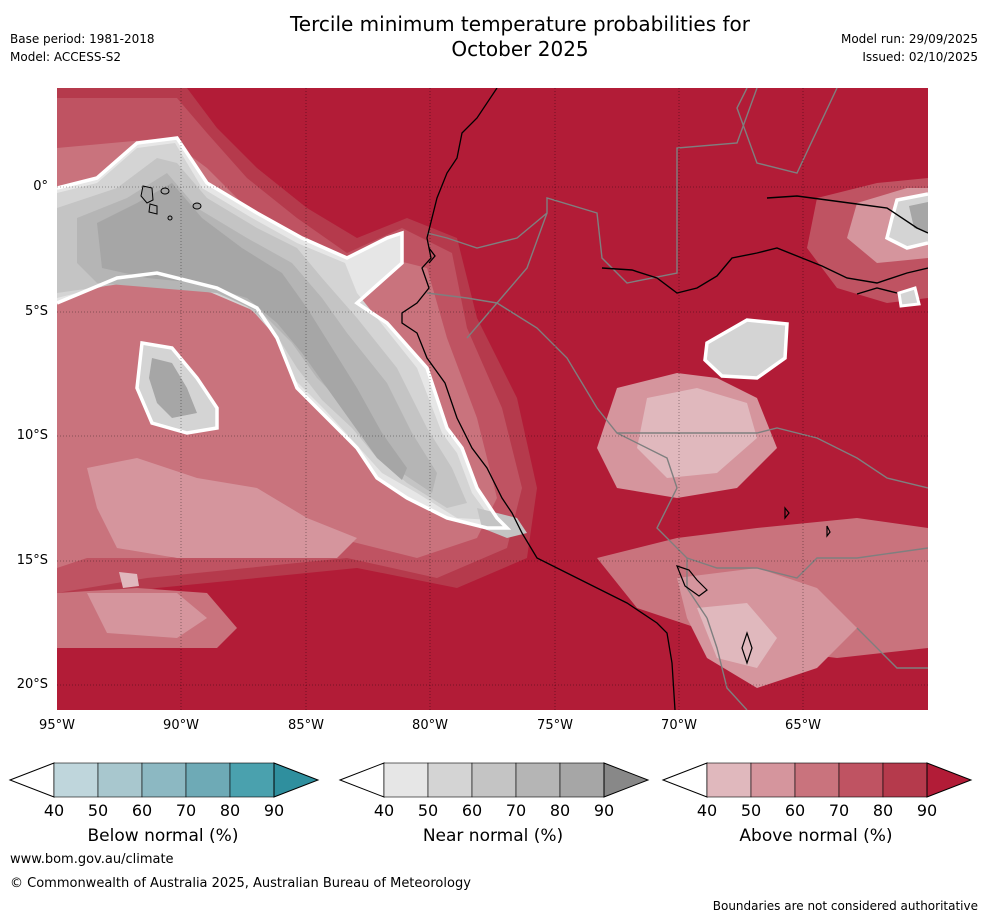 This screenshot has width=988, height=919. Describe the element at coordinates (920, 57) in the screenshot. I see `issued-text: Issued: 02/10/2025` at that location.